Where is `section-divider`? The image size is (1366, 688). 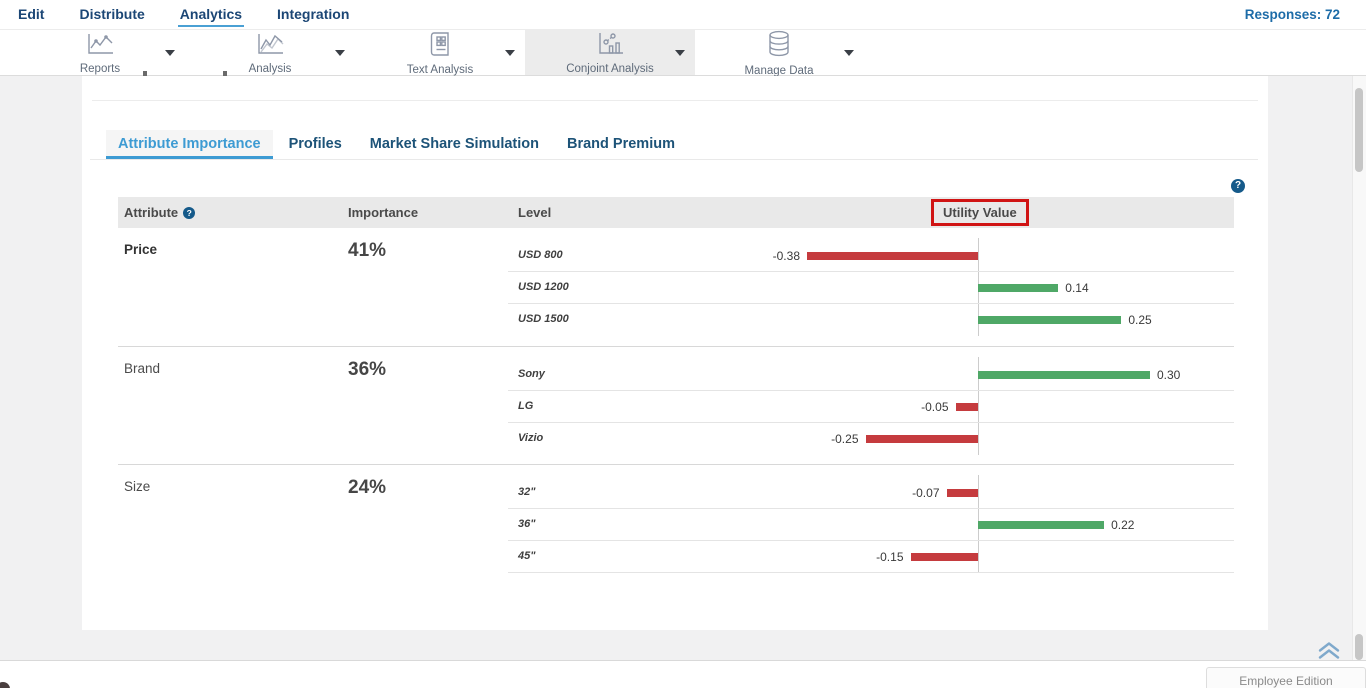 section-divider is located at coordinates (675, 100).